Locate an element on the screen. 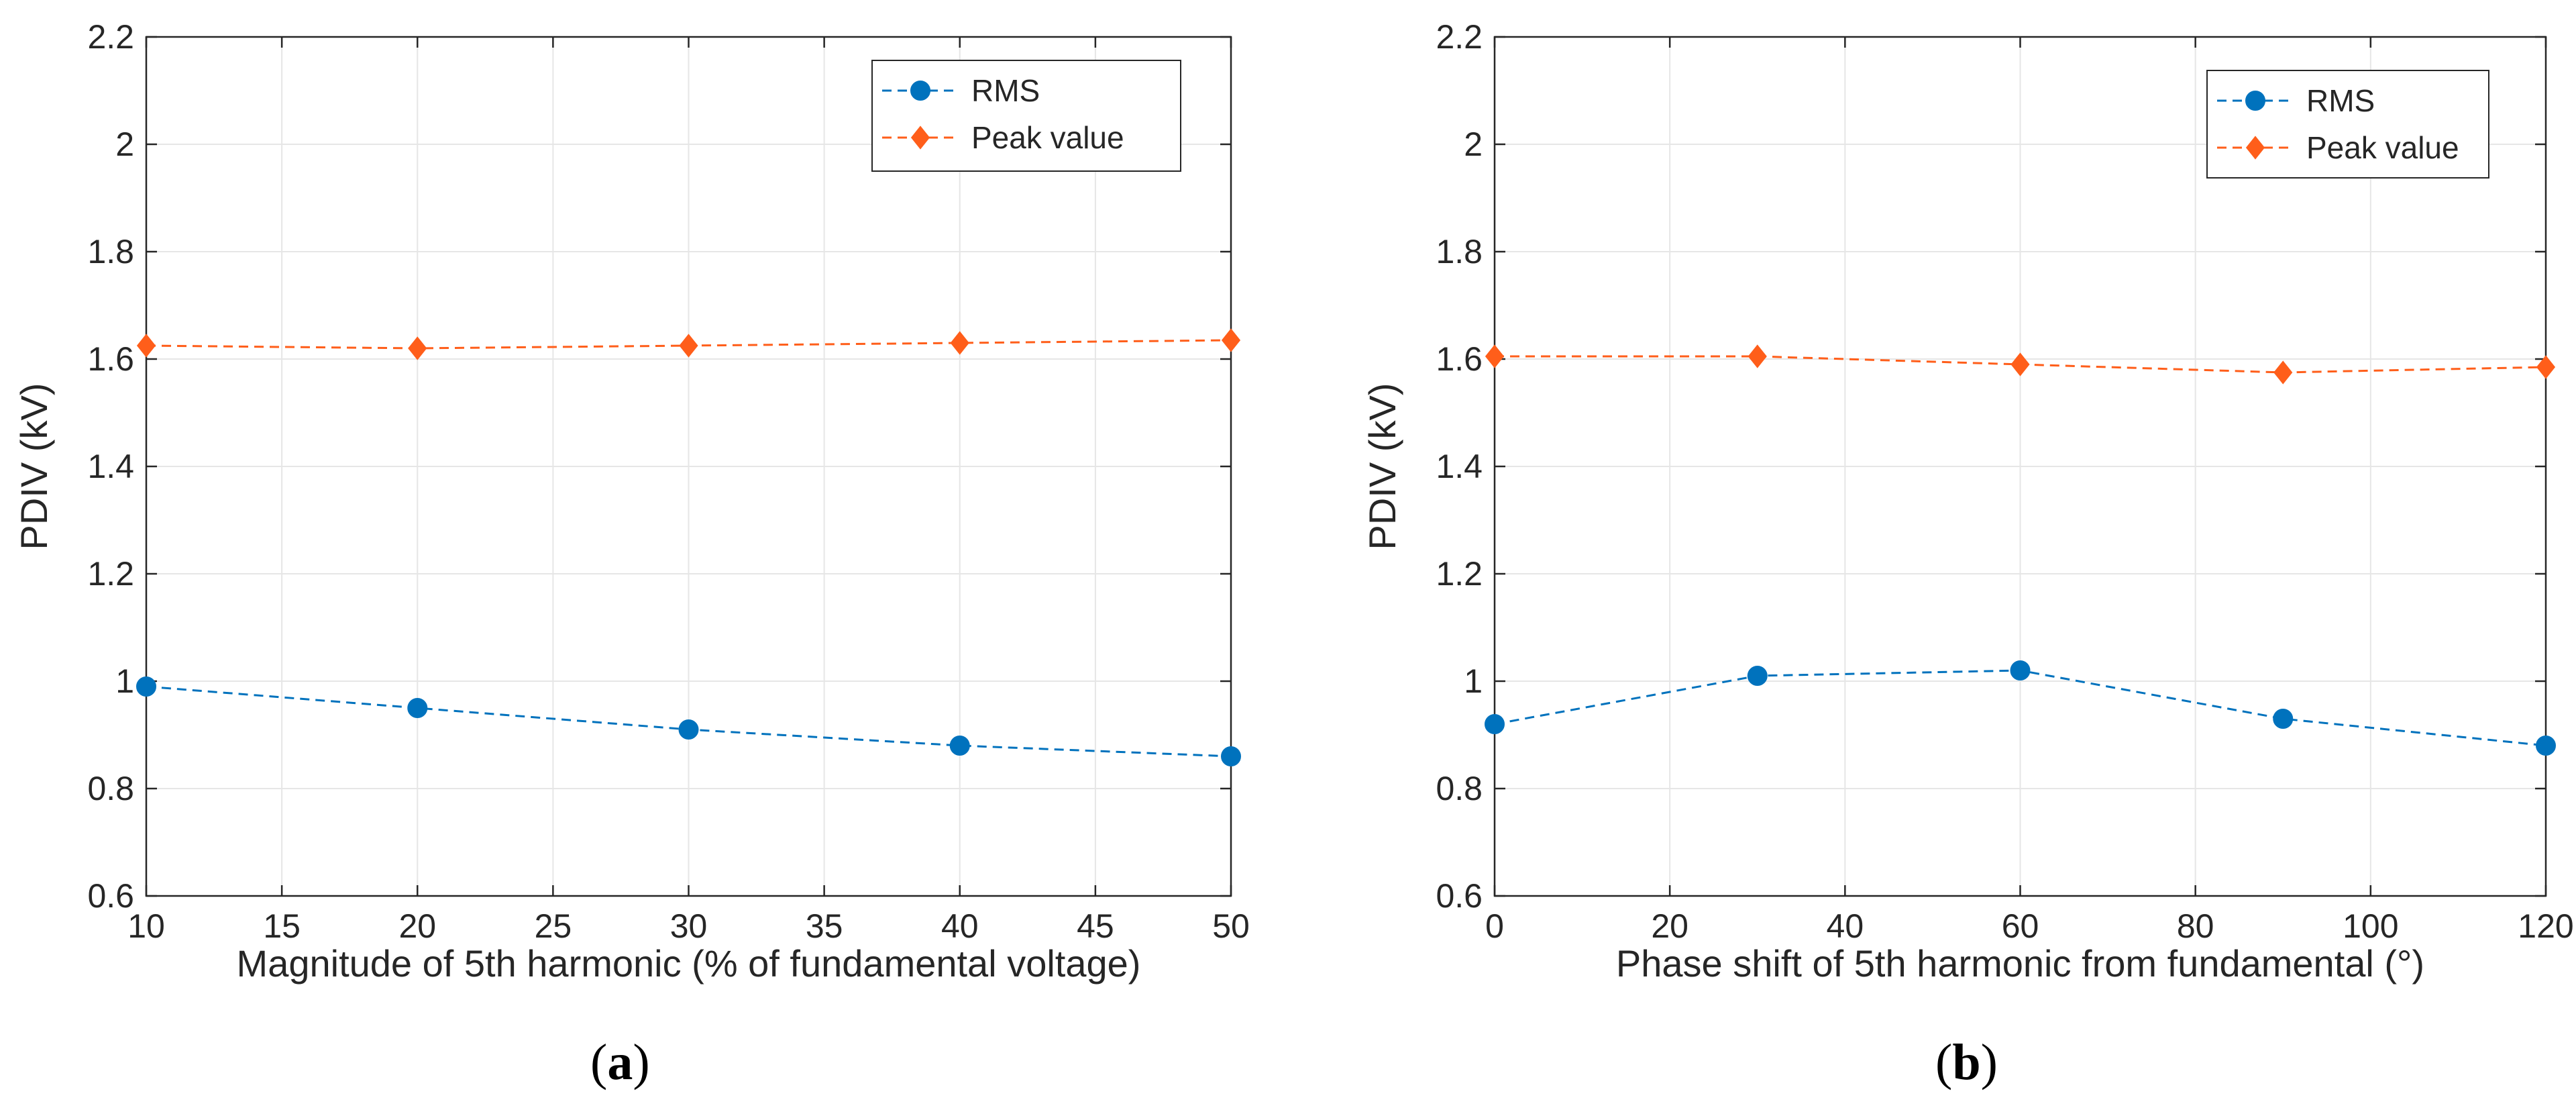 Image resolution: width=2576 pixels, height=1108 pixels. x-tick-label: 10 is located at coordinates (146, 926).